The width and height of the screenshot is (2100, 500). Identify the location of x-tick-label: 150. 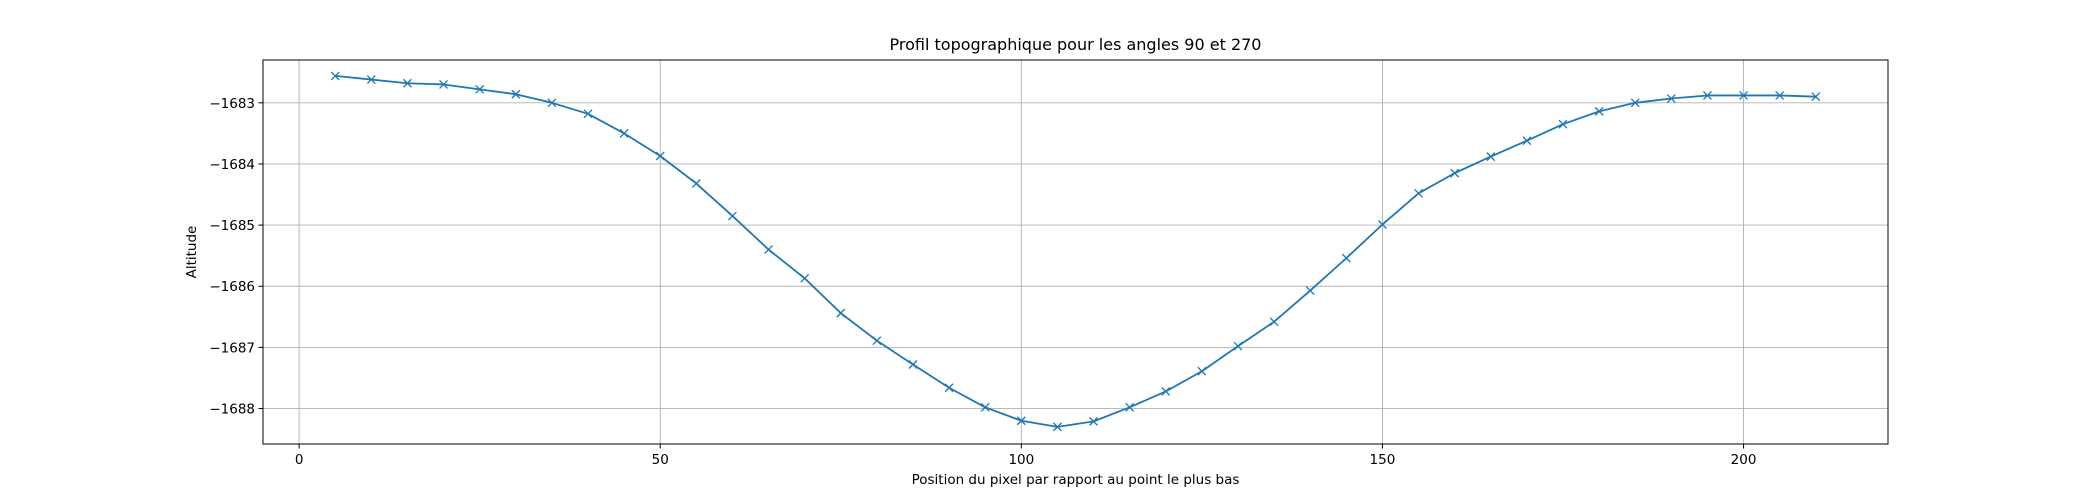
(1383, 460).